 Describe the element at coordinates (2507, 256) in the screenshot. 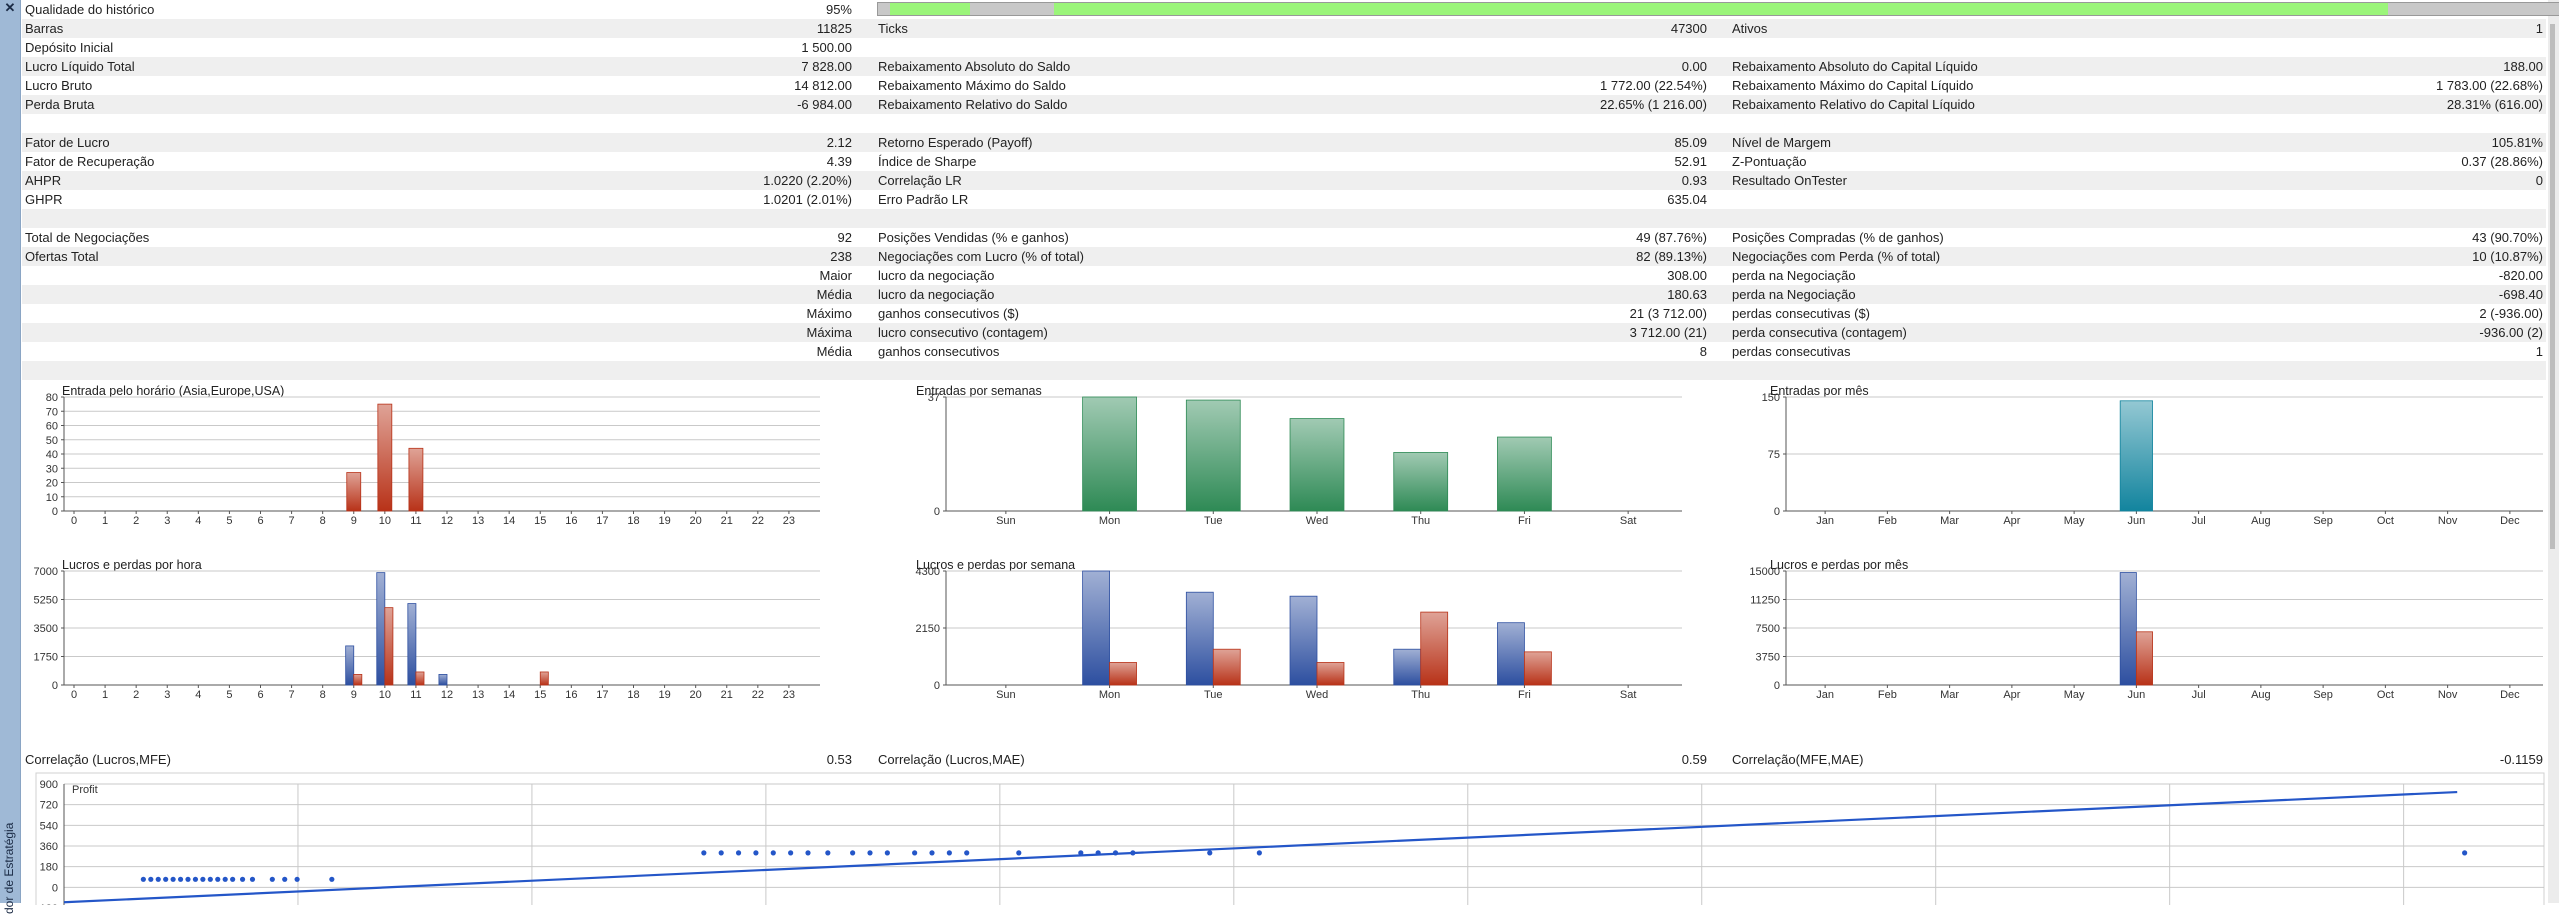

I see `stat-value: 10 (10.87%)` at that location.